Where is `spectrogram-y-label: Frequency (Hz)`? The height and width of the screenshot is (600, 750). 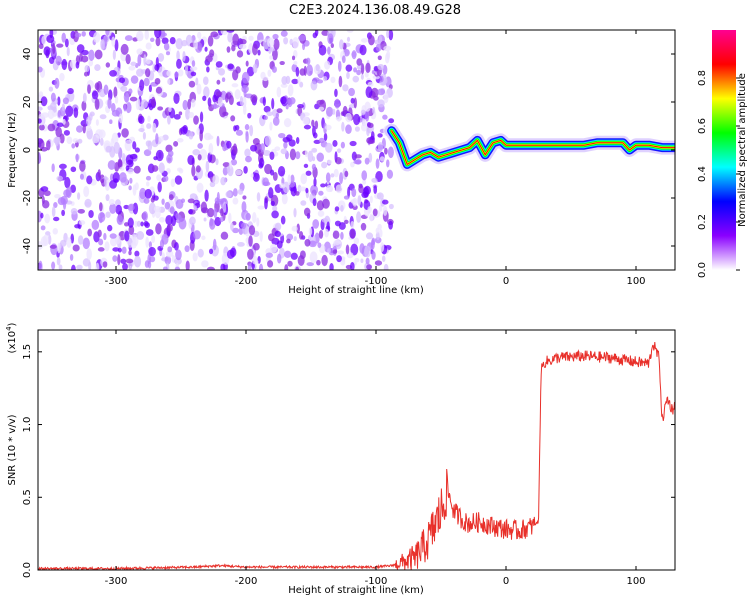
spectrogram-y-label: Frequency (Hz) is located at coordinates (12, 150).